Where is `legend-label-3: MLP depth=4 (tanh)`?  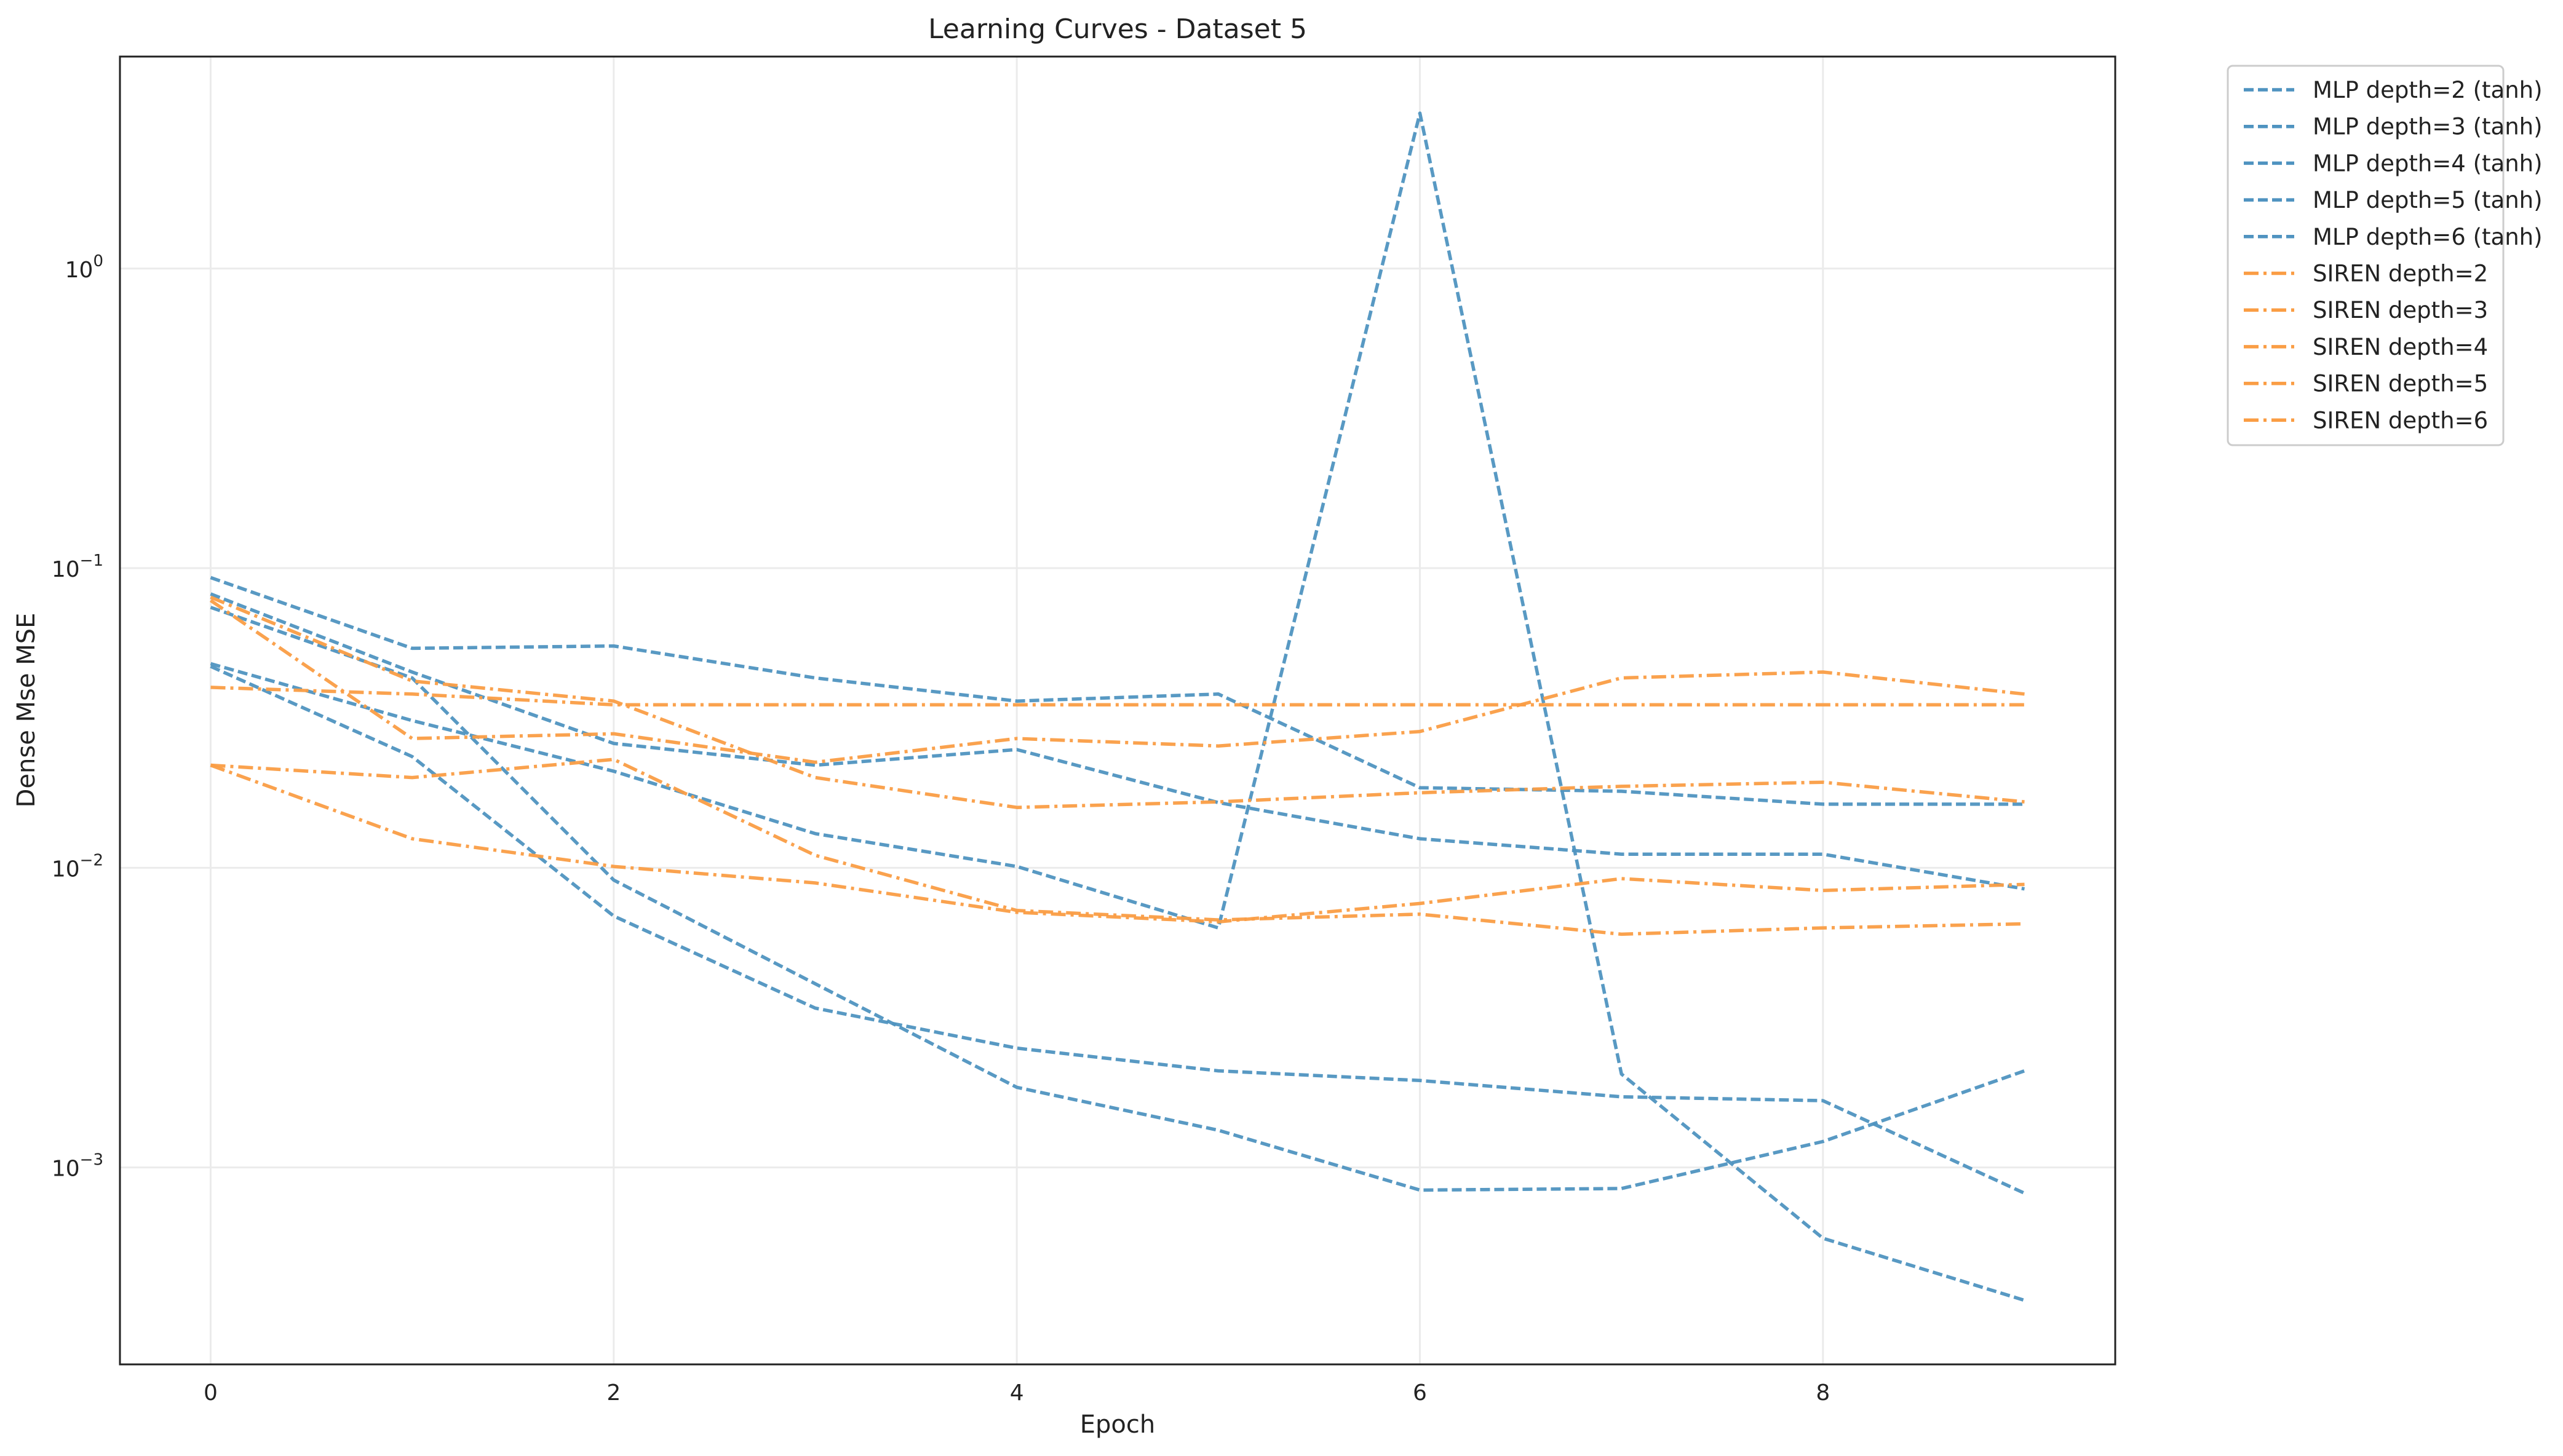
legend-label-3: MLP depth=4 (tanh) is located at coordinates (2428, 163).